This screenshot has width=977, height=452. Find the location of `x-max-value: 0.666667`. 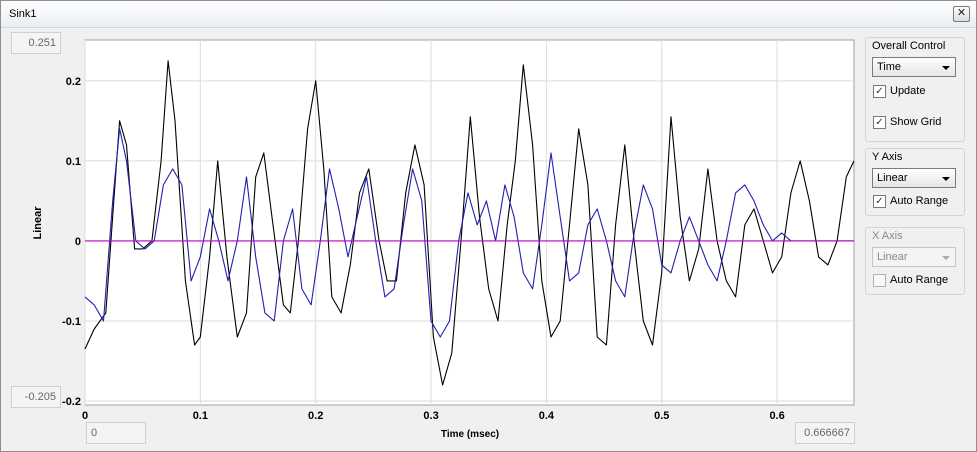

x-max-value: 0.666667 is located at coordinates (827, 433).